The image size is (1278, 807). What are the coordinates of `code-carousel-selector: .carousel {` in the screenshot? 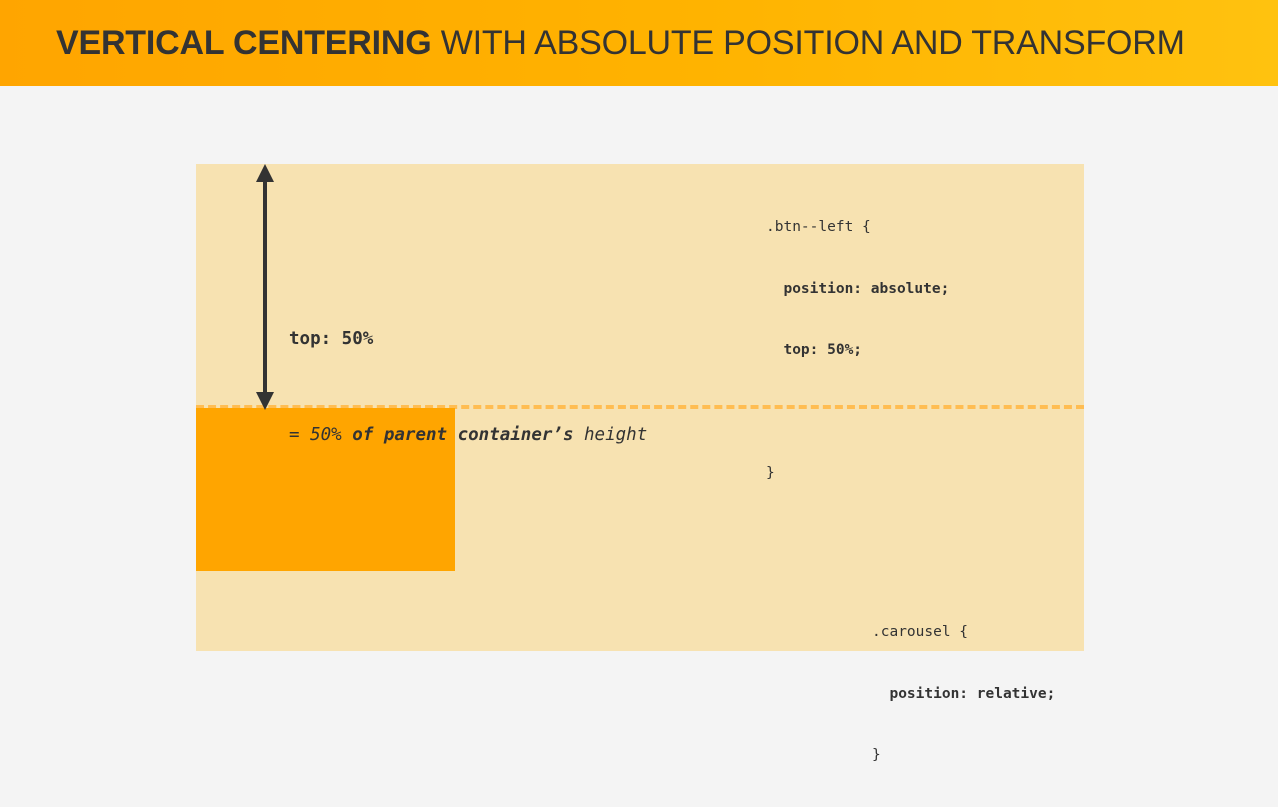 It's located at (920, 632).